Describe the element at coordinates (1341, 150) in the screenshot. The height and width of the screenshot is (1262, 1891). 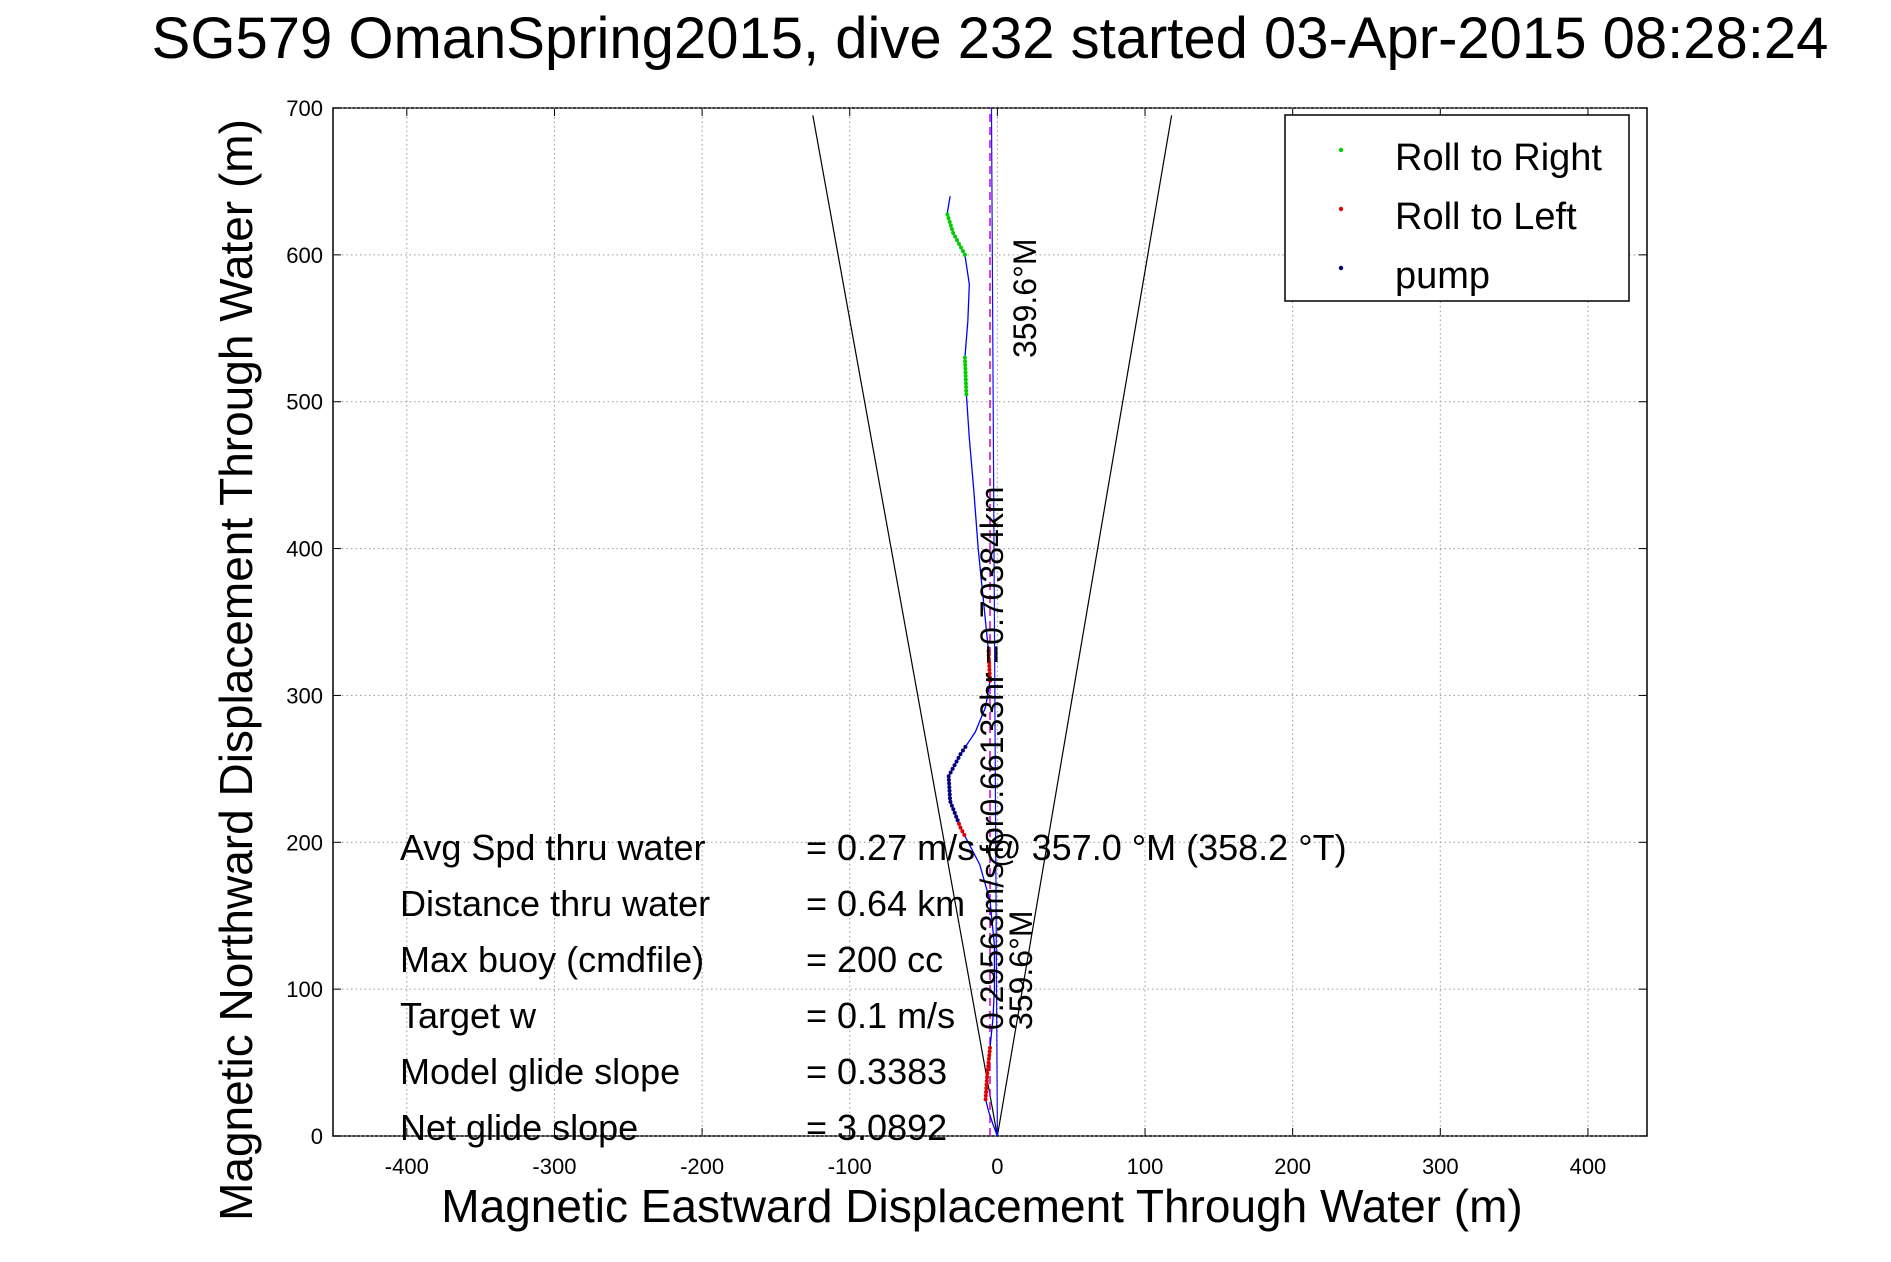
I see `legend-marker-roll-right` at that location.